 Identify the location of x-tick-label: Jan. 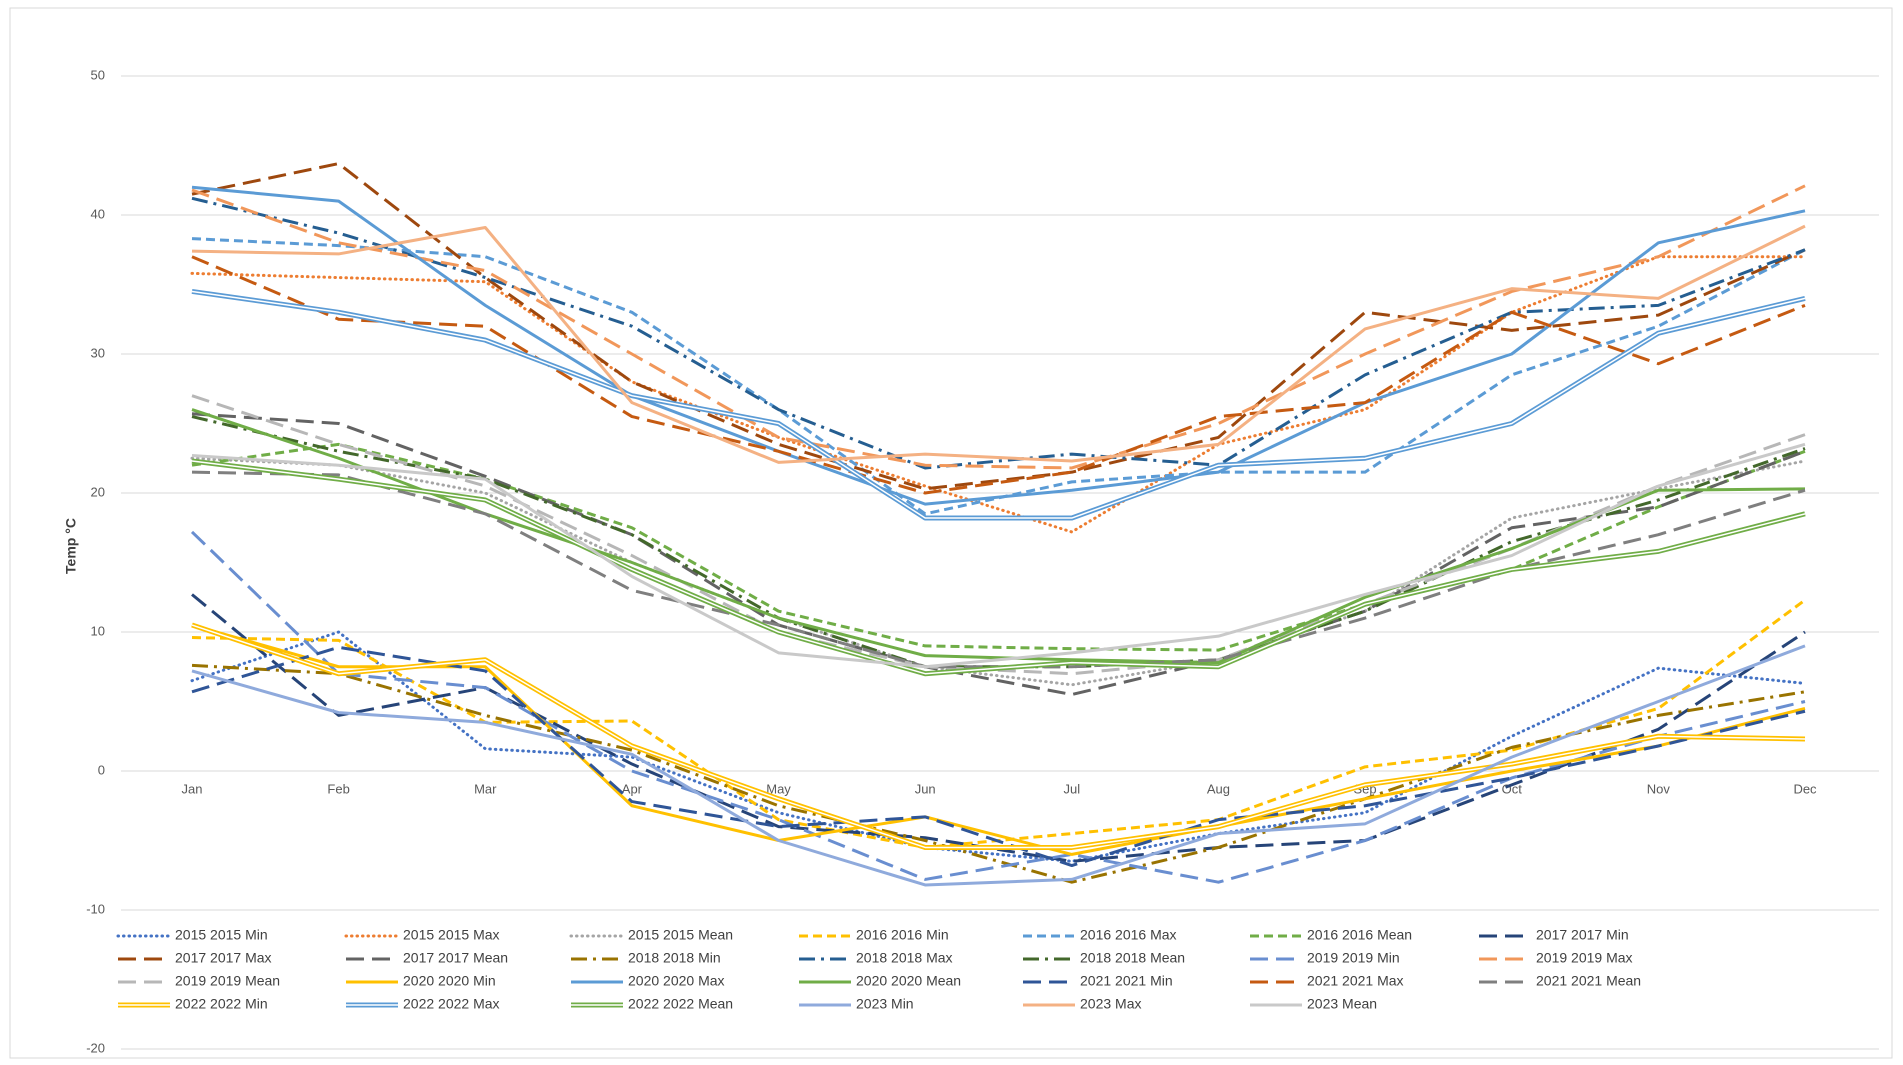
(192, 788).